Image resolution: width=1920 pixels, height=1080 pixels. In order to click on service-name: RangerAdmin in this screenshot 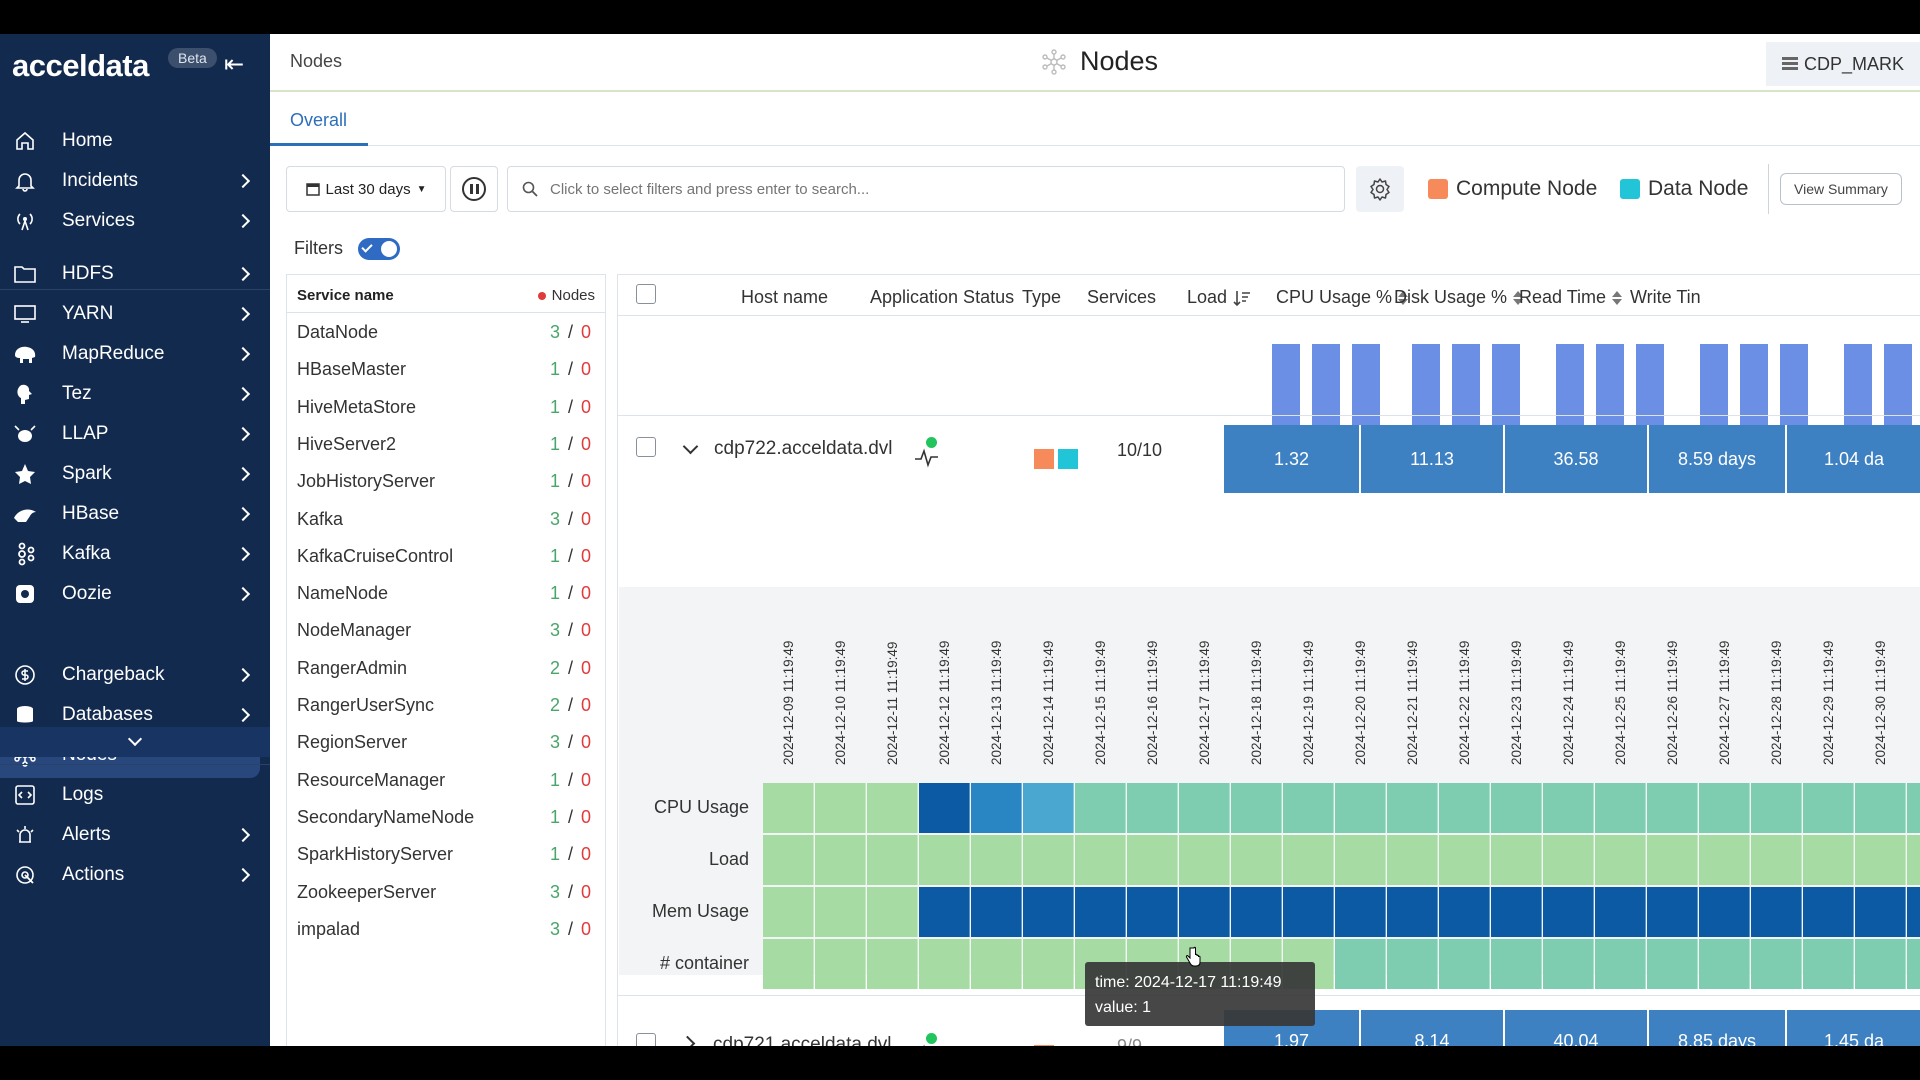, I will do `click(352, 667)`.